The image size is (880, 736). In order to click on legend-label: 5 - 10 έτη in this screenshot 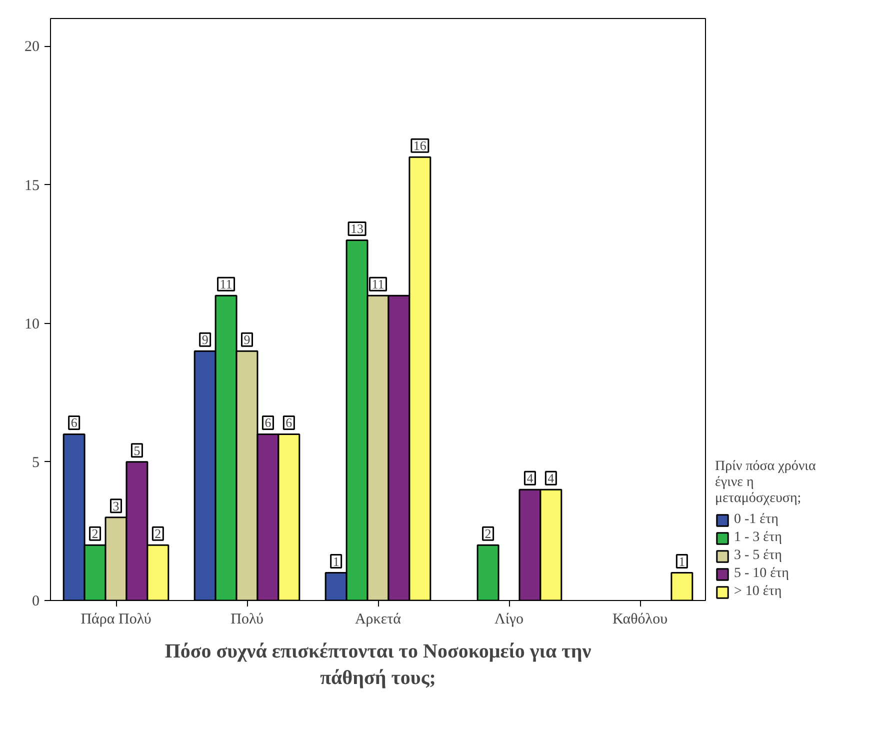, I will do `click(761, 574)`.